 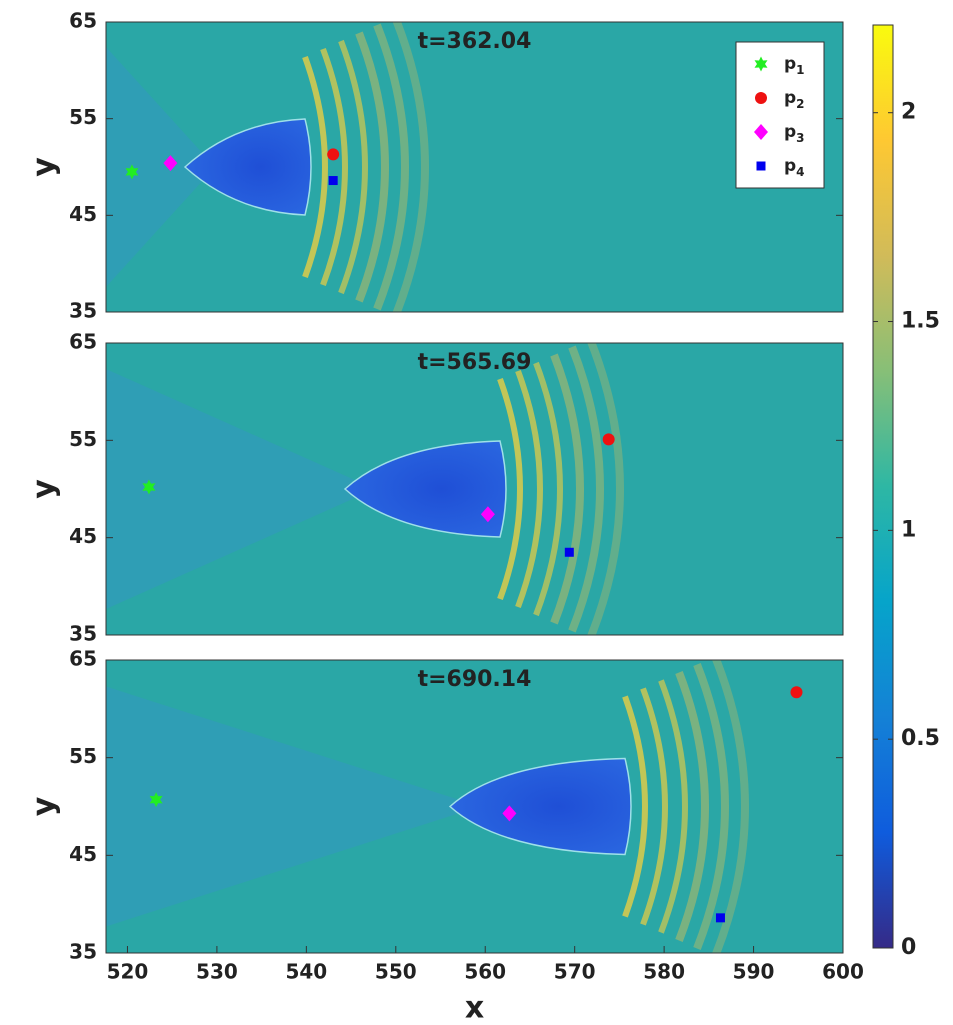 I want to click on panel-title: t=690.14, so click(x=475, y=679).